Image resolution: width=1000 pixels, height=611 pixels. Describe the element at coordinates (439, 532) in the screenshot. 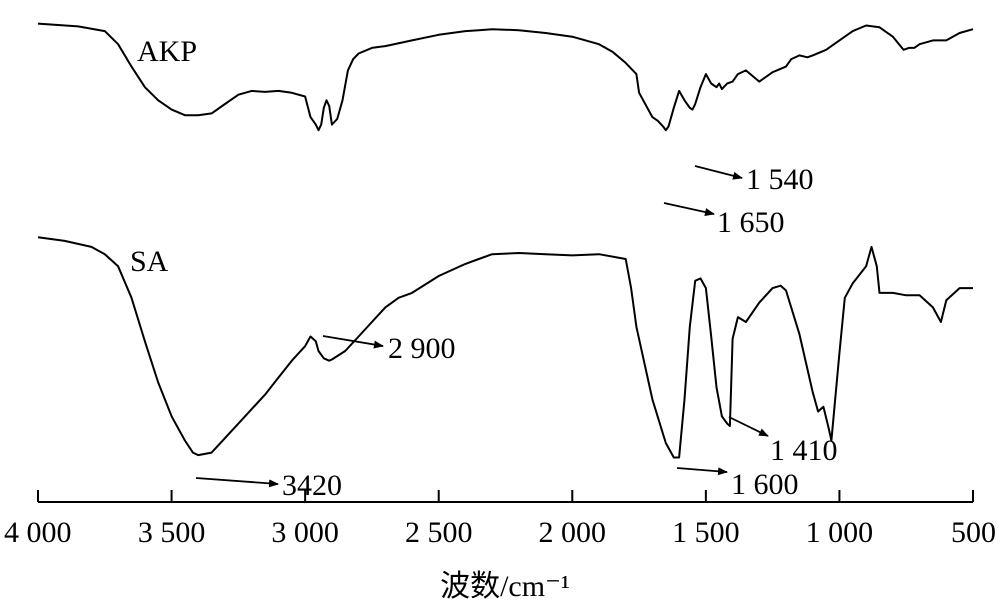

I see `x-tick-label: 2 500` at that location.